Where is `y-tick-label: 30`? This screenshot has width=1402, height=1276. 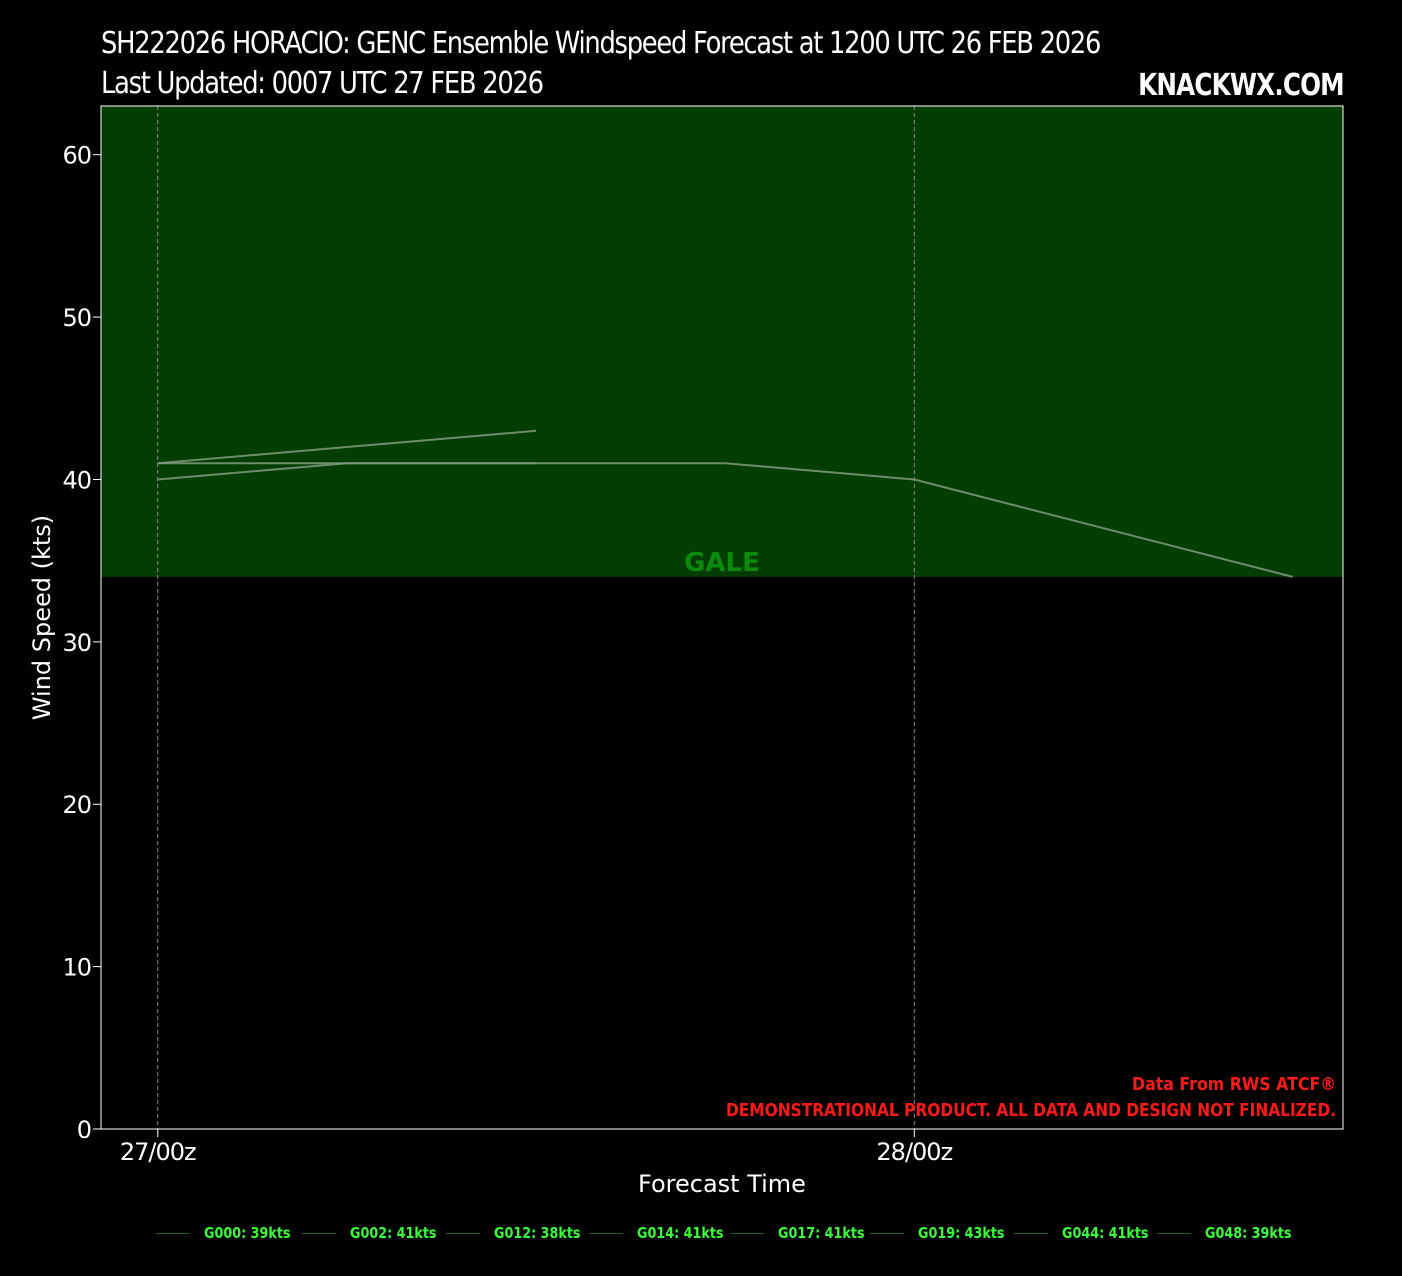
y-tick-label: 30 is located at coordinates (76, 643).